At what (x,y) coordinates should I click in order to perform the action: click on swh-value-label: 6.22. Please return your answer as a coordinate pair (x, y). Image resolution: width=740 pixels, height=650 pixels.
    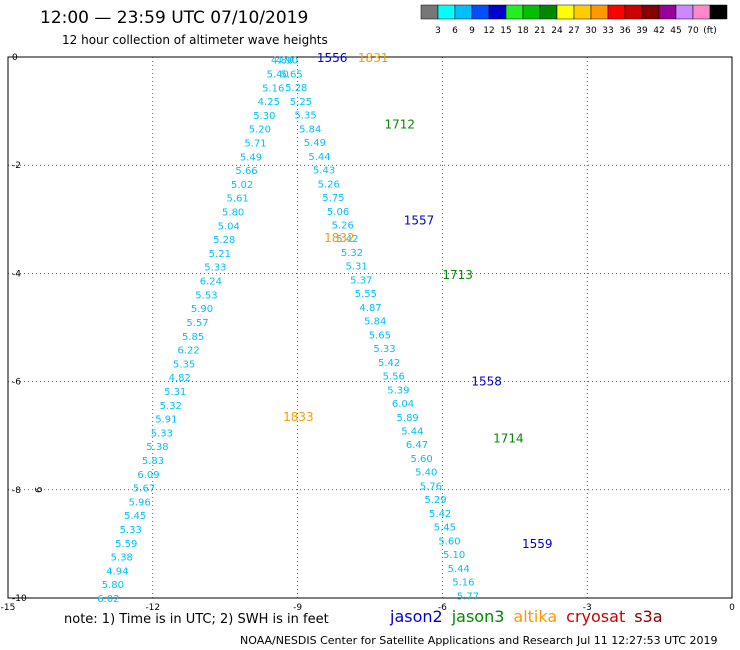
    Looking at the image, I should click on (188, 351).